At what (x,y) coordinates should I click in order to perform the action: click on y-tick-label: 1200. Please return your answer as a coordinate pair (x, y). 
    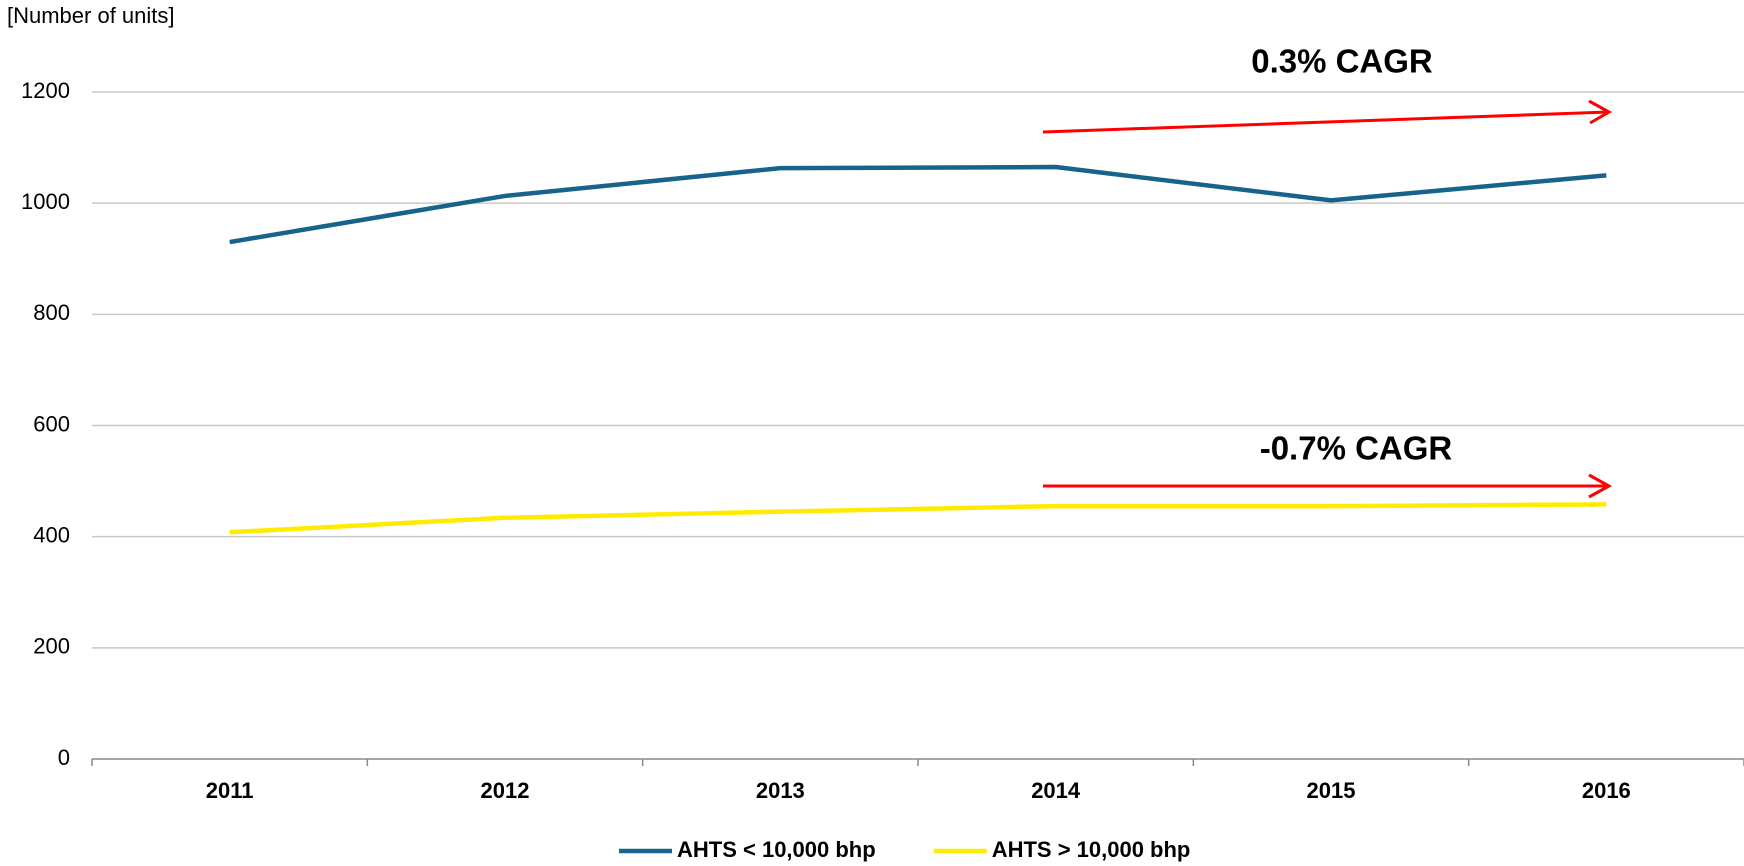
    Looking at the image, I should click on (45, 90).